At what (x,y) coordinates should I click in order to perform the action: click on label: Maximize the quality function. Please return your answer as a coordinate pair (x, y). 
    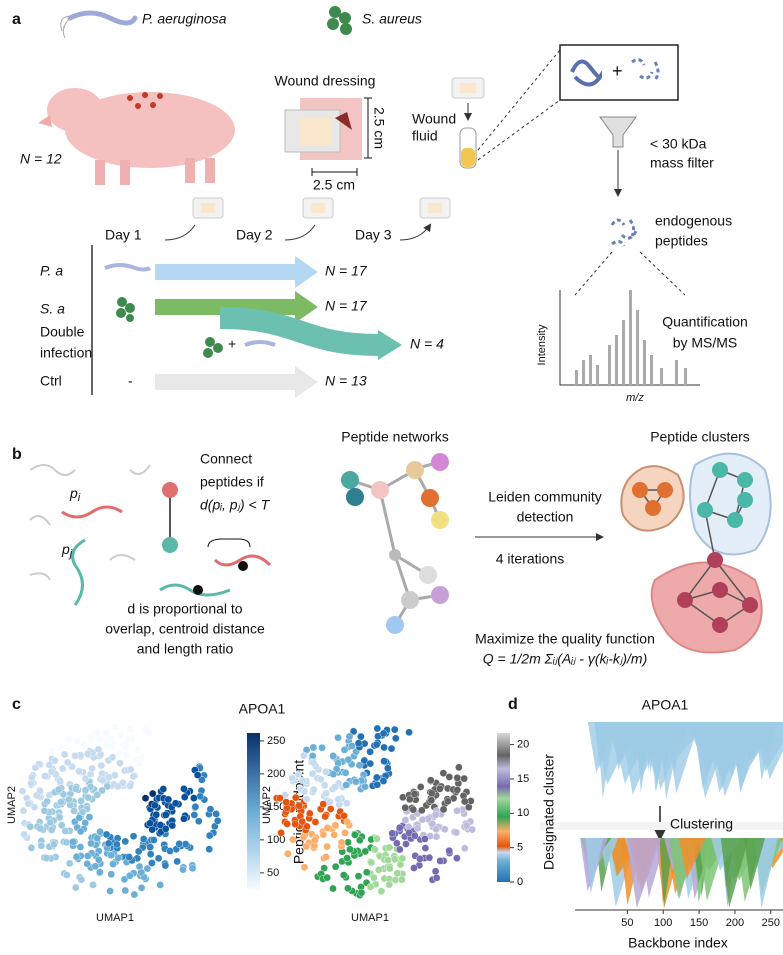
    Looking at the image, I should click on (565, 639).